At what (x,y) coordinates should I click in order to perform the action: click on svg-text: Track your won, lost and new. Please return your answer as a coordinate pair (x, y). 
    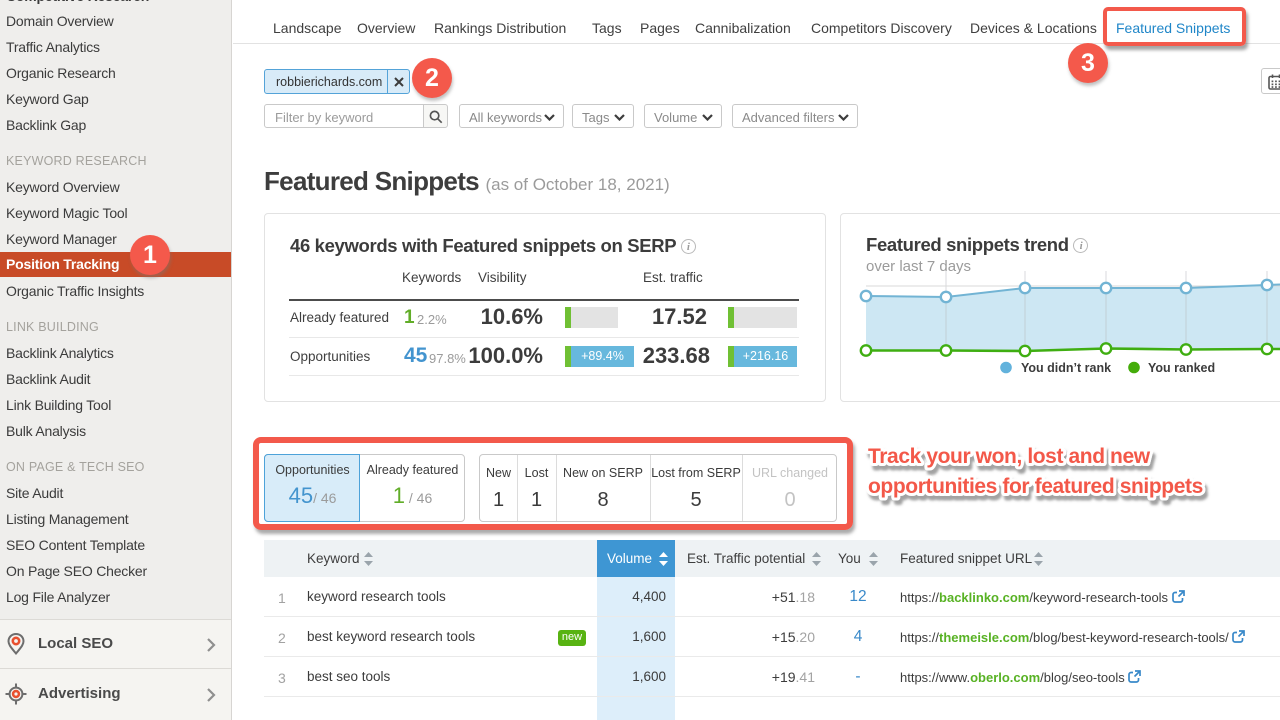
    Looking at the image, I should click on (1009, 456).